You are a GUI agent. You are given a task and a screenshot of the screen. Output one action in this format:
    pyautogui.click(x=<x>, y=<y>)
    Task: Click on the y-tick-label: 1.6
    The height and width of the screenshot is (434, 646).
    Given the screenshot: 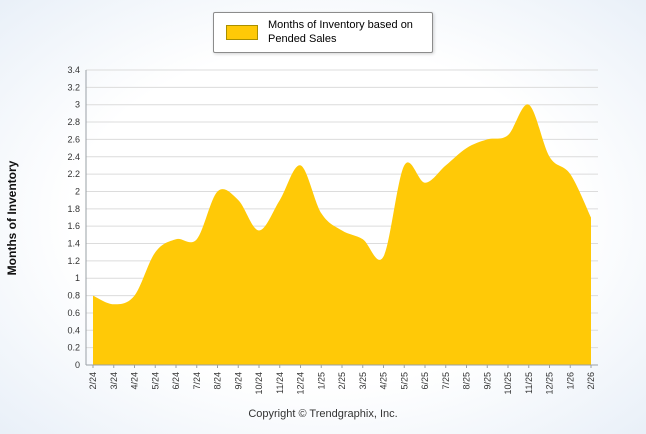 What is the action you would take?
    pyautogui.click(x=73, y=226)
    